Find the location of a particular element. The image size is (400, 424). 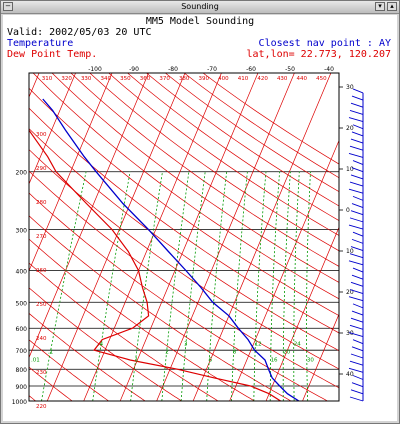

isotherm-top-label: -100 is located at coordinates (95, 69).